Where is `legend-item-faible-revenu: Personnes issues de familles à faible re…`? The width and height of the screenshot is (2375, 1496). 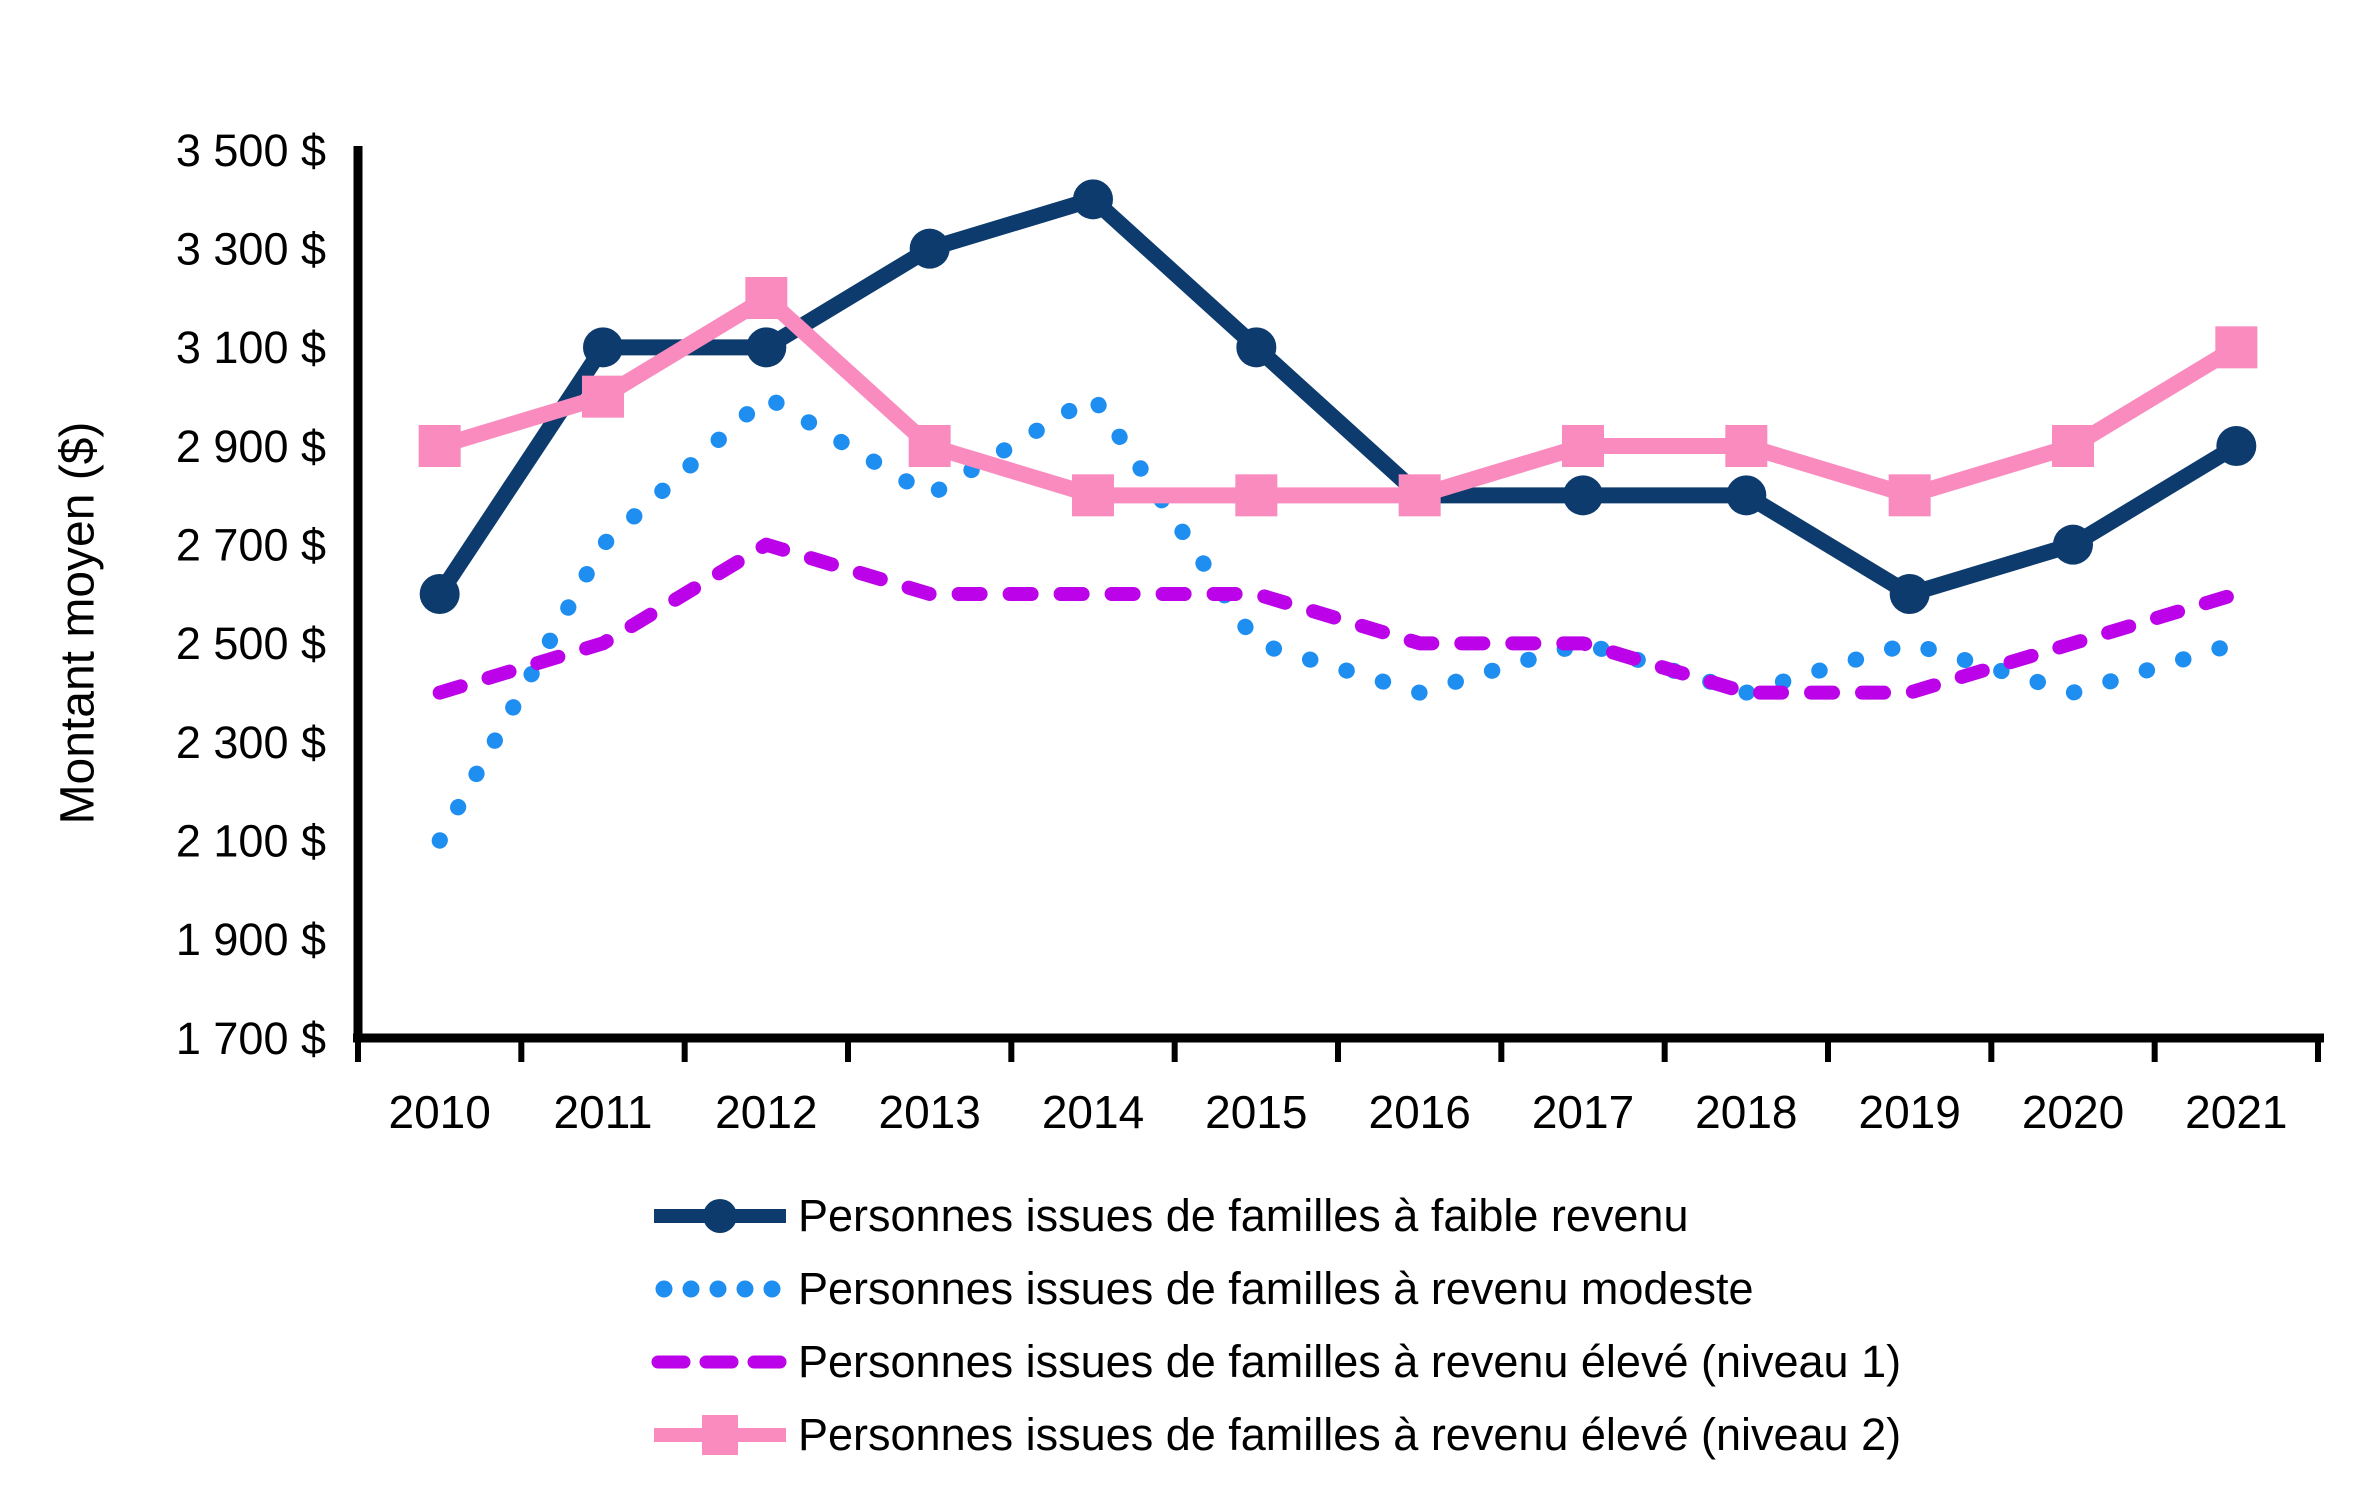 legend-item-faible-revenu: Personnes issues de familles à faible re… is located at coordinates (1275, 1216).